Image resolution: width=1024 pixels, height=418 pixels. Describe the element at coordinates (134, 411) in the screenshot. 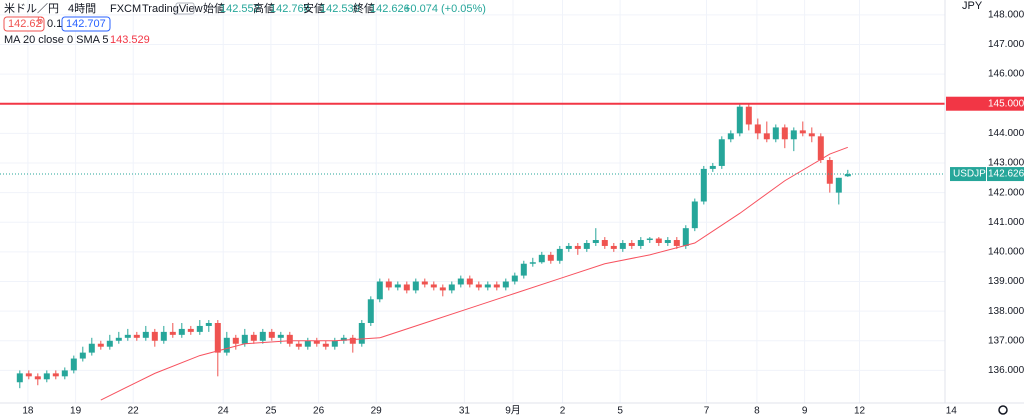

I see `x-tick-label: 22` at that location.